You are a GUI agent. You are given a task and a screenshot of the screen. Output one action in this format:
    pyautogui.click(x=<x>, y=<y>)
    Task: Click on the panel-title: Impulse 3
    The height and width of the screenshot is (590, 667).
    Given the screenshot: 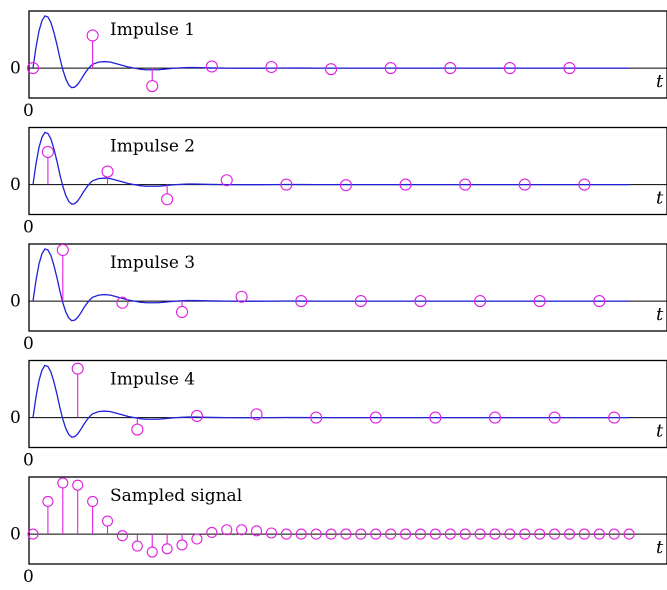 What is the action you would take?
    pyautogui.click(x=152, y=263)
    